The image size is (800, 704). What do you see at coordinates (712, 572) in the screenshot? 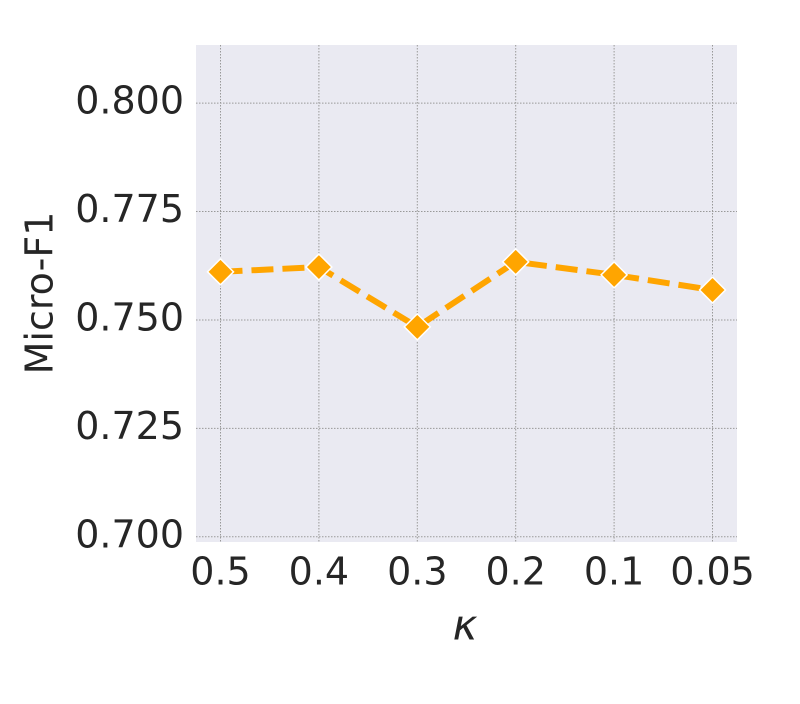
I see `x-tick-label: 0.05` at bounding box center [712, 572].